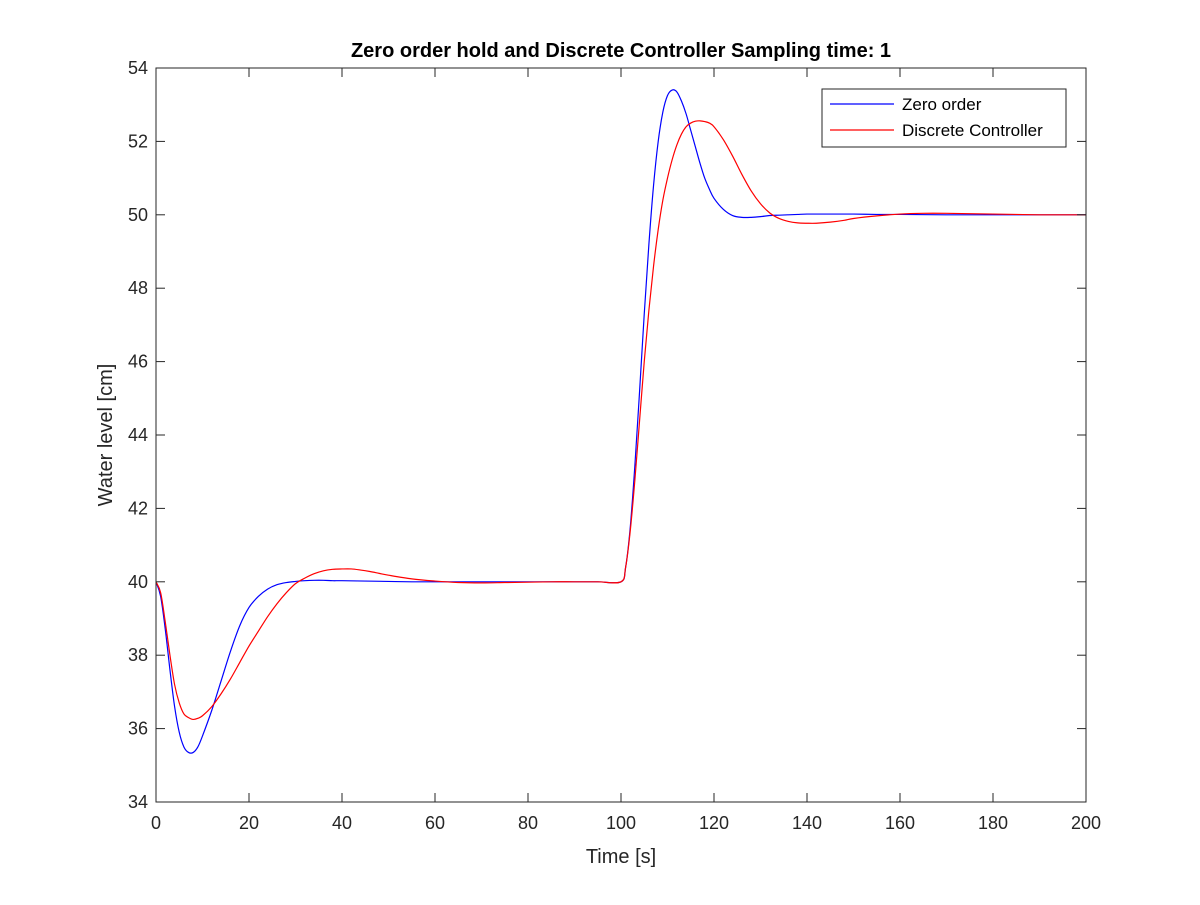 This screenshot has height=905, width=1200. I want to click on y-tick-label: 52, so click(138, 141).